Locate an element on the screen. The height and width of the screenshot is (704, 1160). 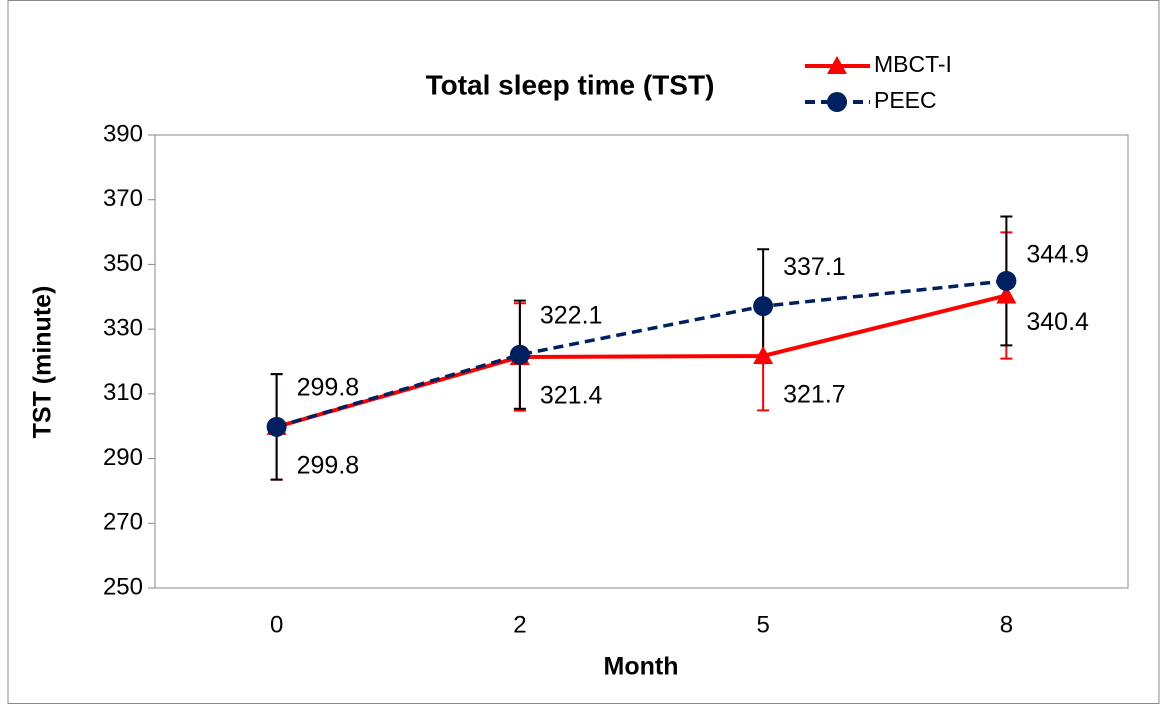
y-tick-label: 290 is located at coordinates (123, 457).